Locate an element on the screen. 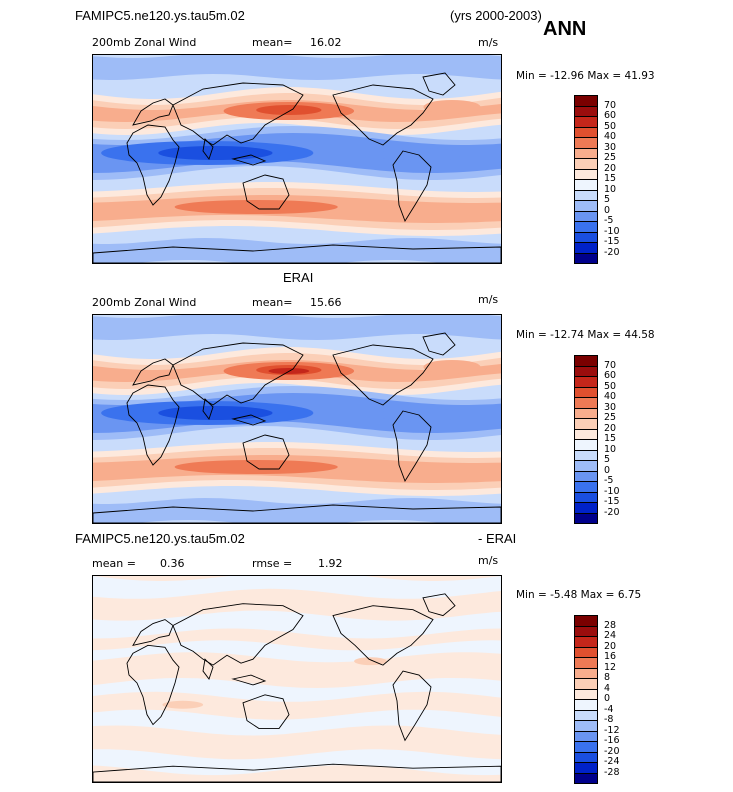 This screenshot has width=733, height=792. panel3-title-left: FAMIPC5.ne120.ys.tau5m.02 is located at coordinates (160, 538).